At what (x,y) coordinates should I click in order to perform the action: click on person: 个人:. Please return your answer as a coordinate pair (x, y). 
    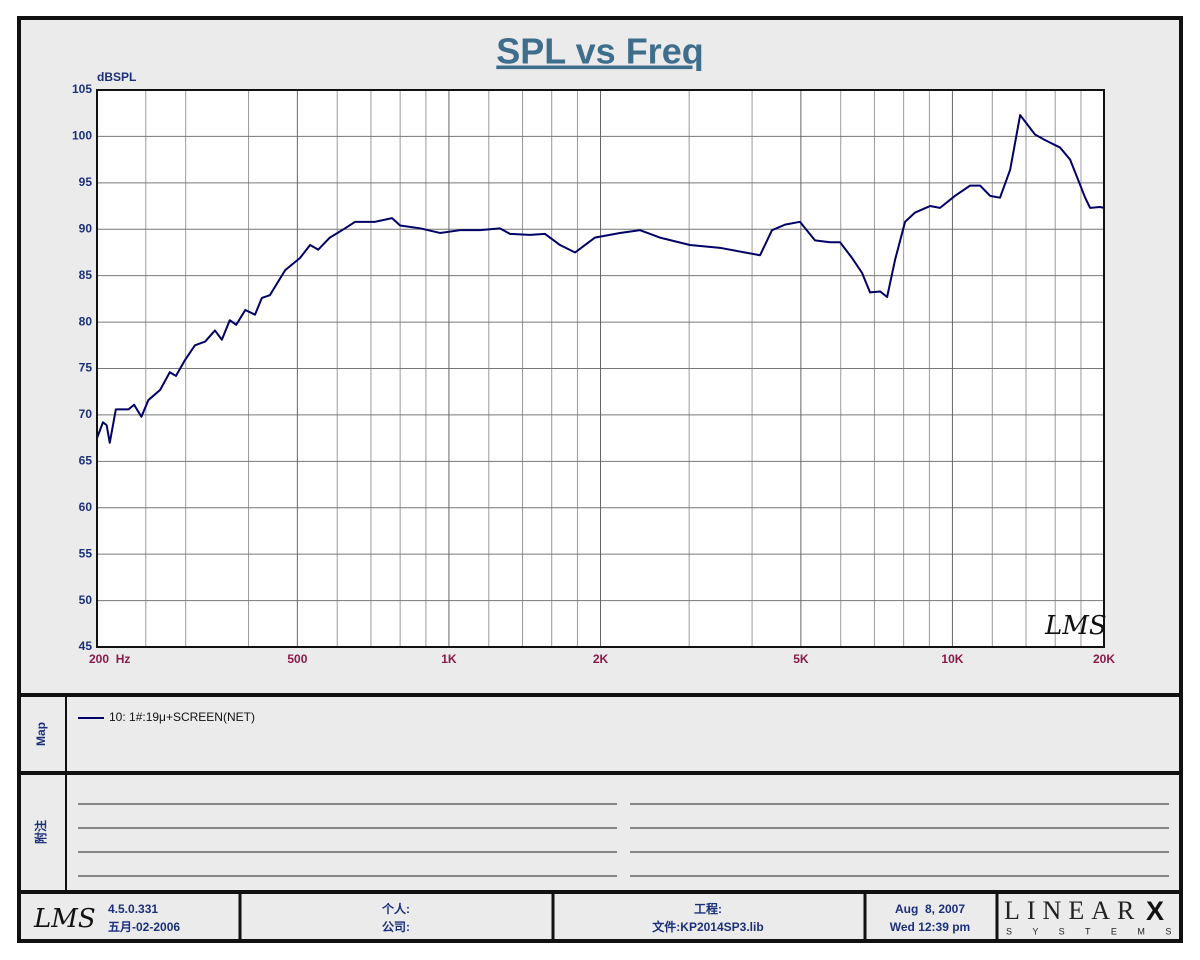
    Looking at the image, I should click on (395, 908).